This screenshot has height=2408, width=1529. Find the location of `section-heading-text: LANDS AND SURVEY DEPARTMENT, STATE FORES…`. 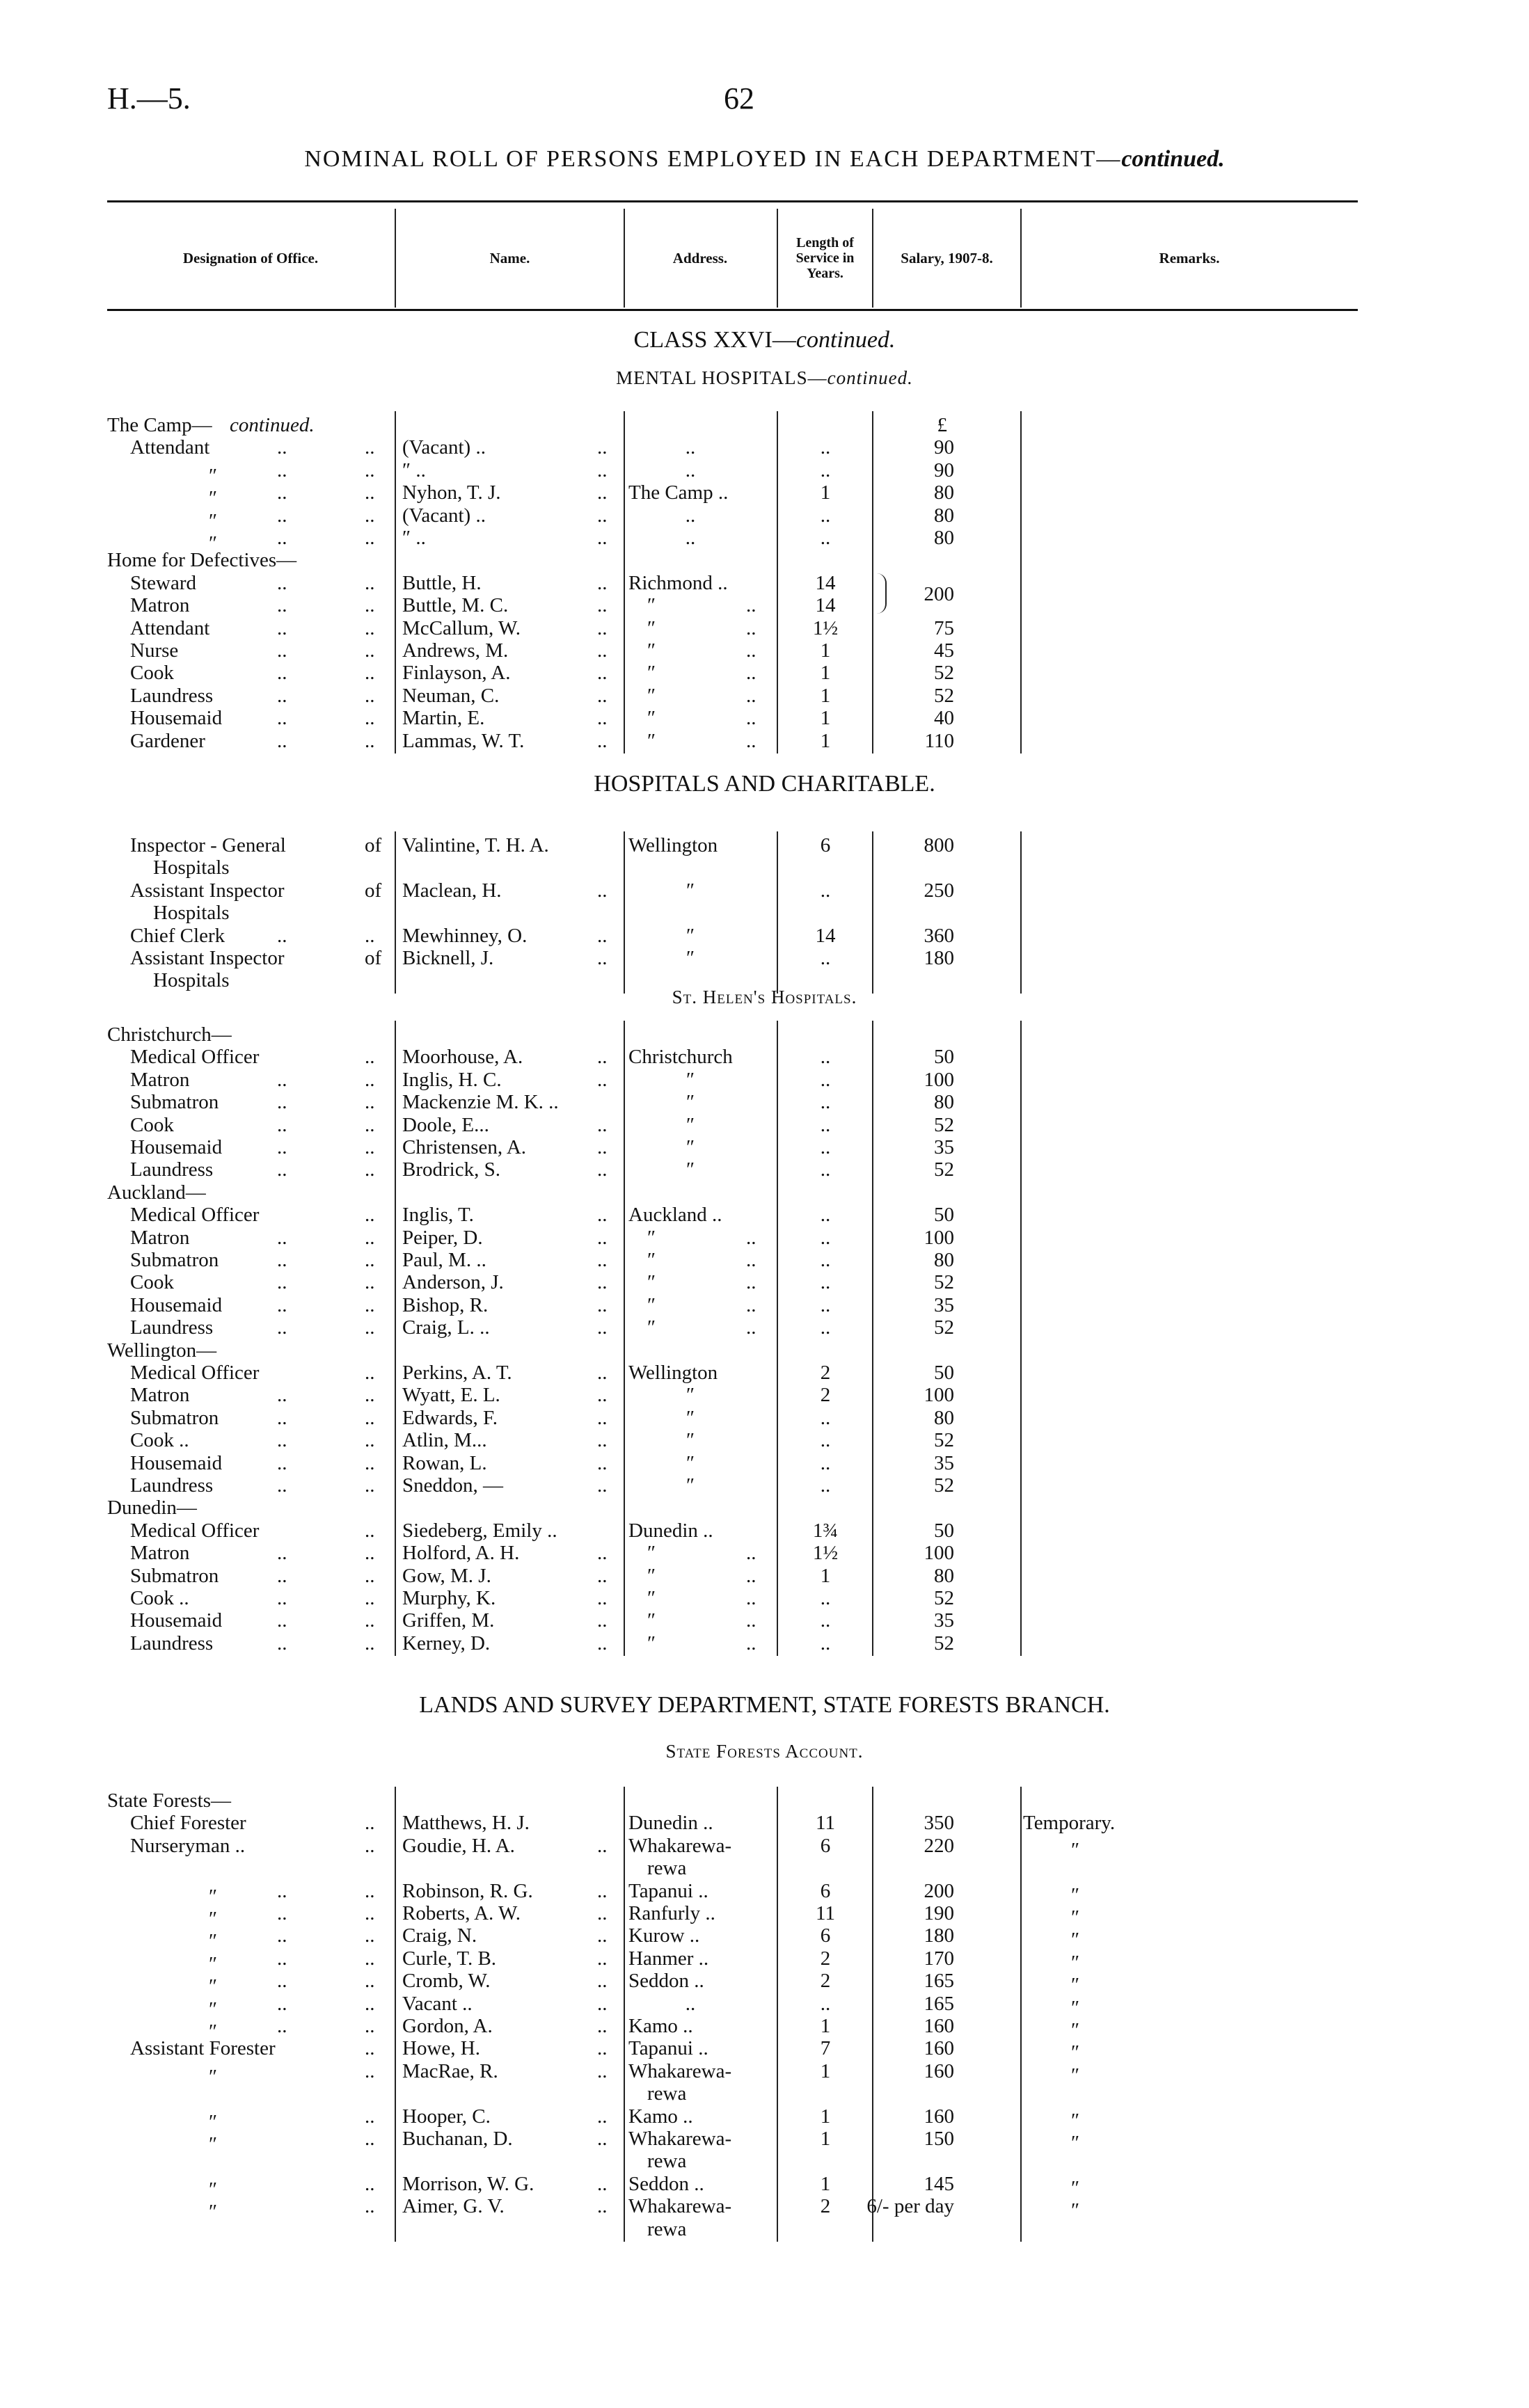

section-heading-text: LANDS AND SURVEY DEPARTMENT, STATE FORES… is located at coordinates (764, 1705).